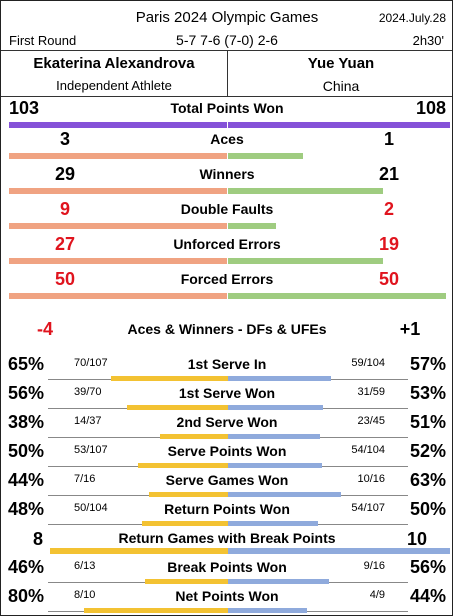  Describe the element at coordinates (428, 40) in the screenshot. I see `match-duration: 2h30'` at that location.